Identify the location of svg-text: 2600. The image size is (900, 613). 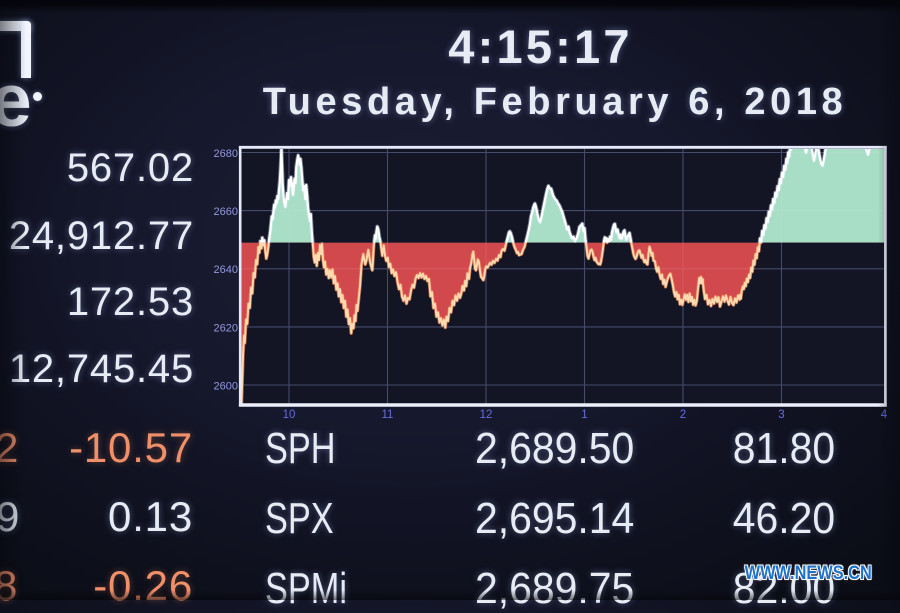
(226, 387).